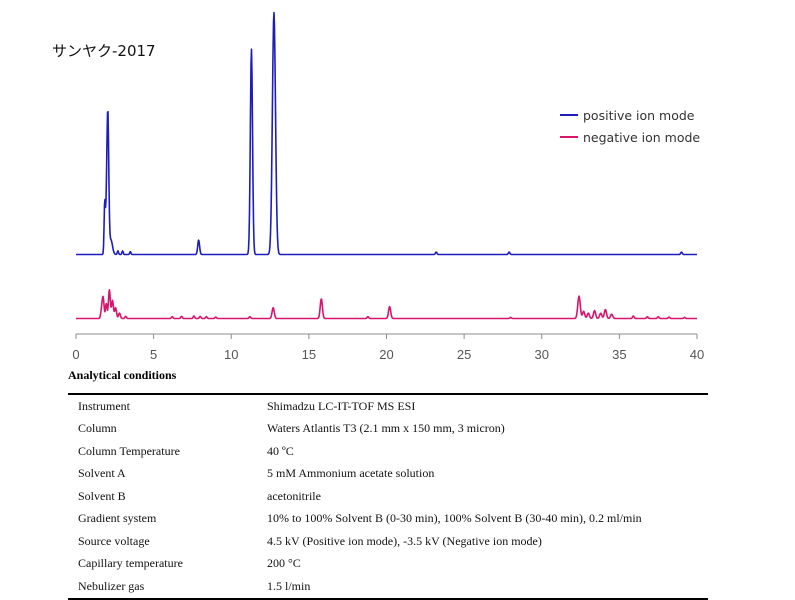 This screenshot has height=600, width=795. Describe the element at coordinates (102, 495) in the screenshot. I see `condition-label: Solvent B` at that location.